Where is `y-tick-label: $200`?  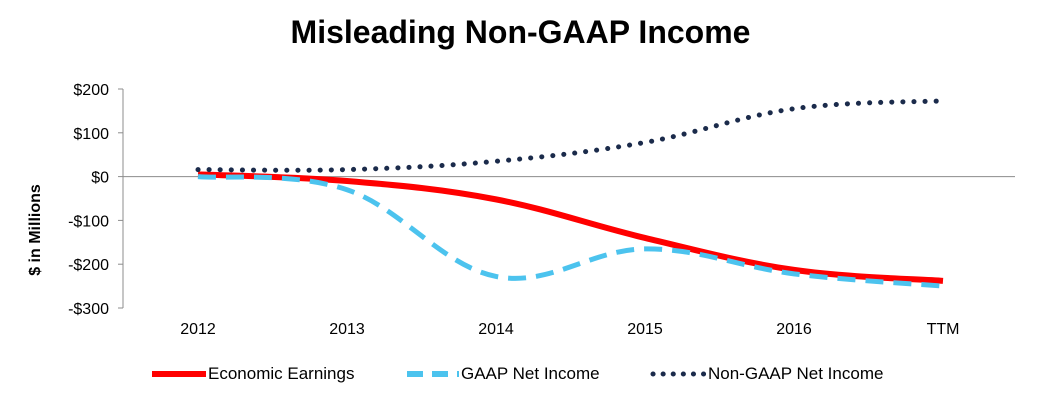
y-tick-label: $200 is located at coordinates (91, 90).